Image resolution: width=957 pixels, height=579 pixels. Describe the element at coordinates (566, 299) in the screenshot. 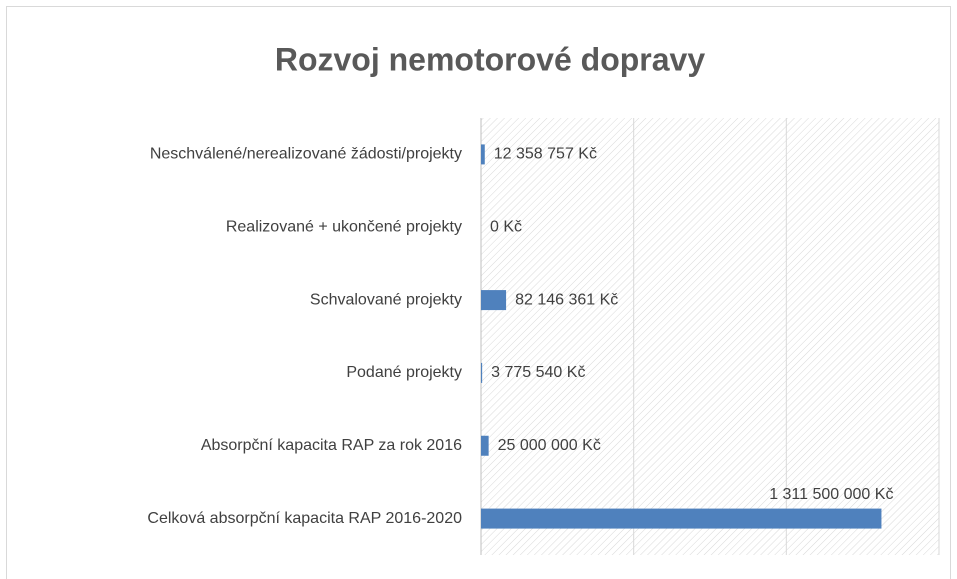

I see `data-label: 82 146 361 Kč` at that location.